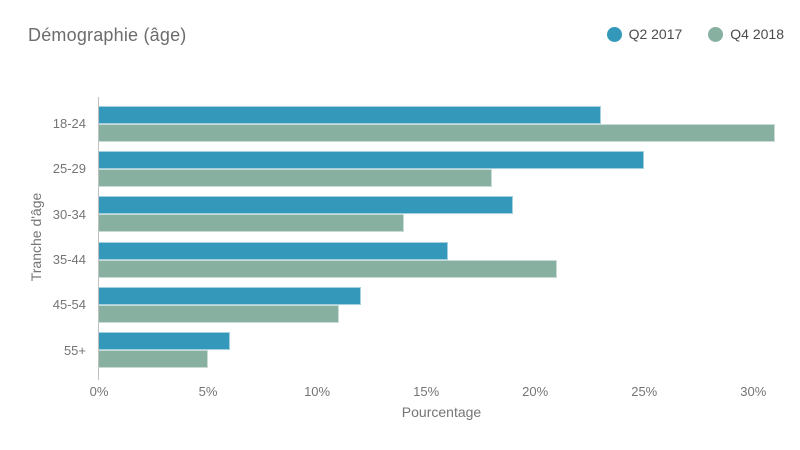 The height and width of the screenshot is (450, 800). Describe the element at coordinates (695, 34) in the screenshot. I see `legend: Q2 2017 Q4 2018` at that location.